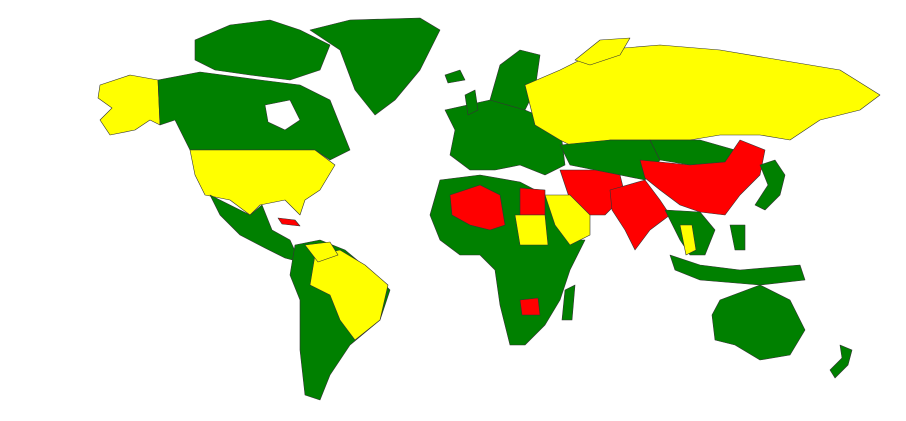  Describe the element at coordinates (692, 152) in the screenshot. I see `region-mongolia` at that location.